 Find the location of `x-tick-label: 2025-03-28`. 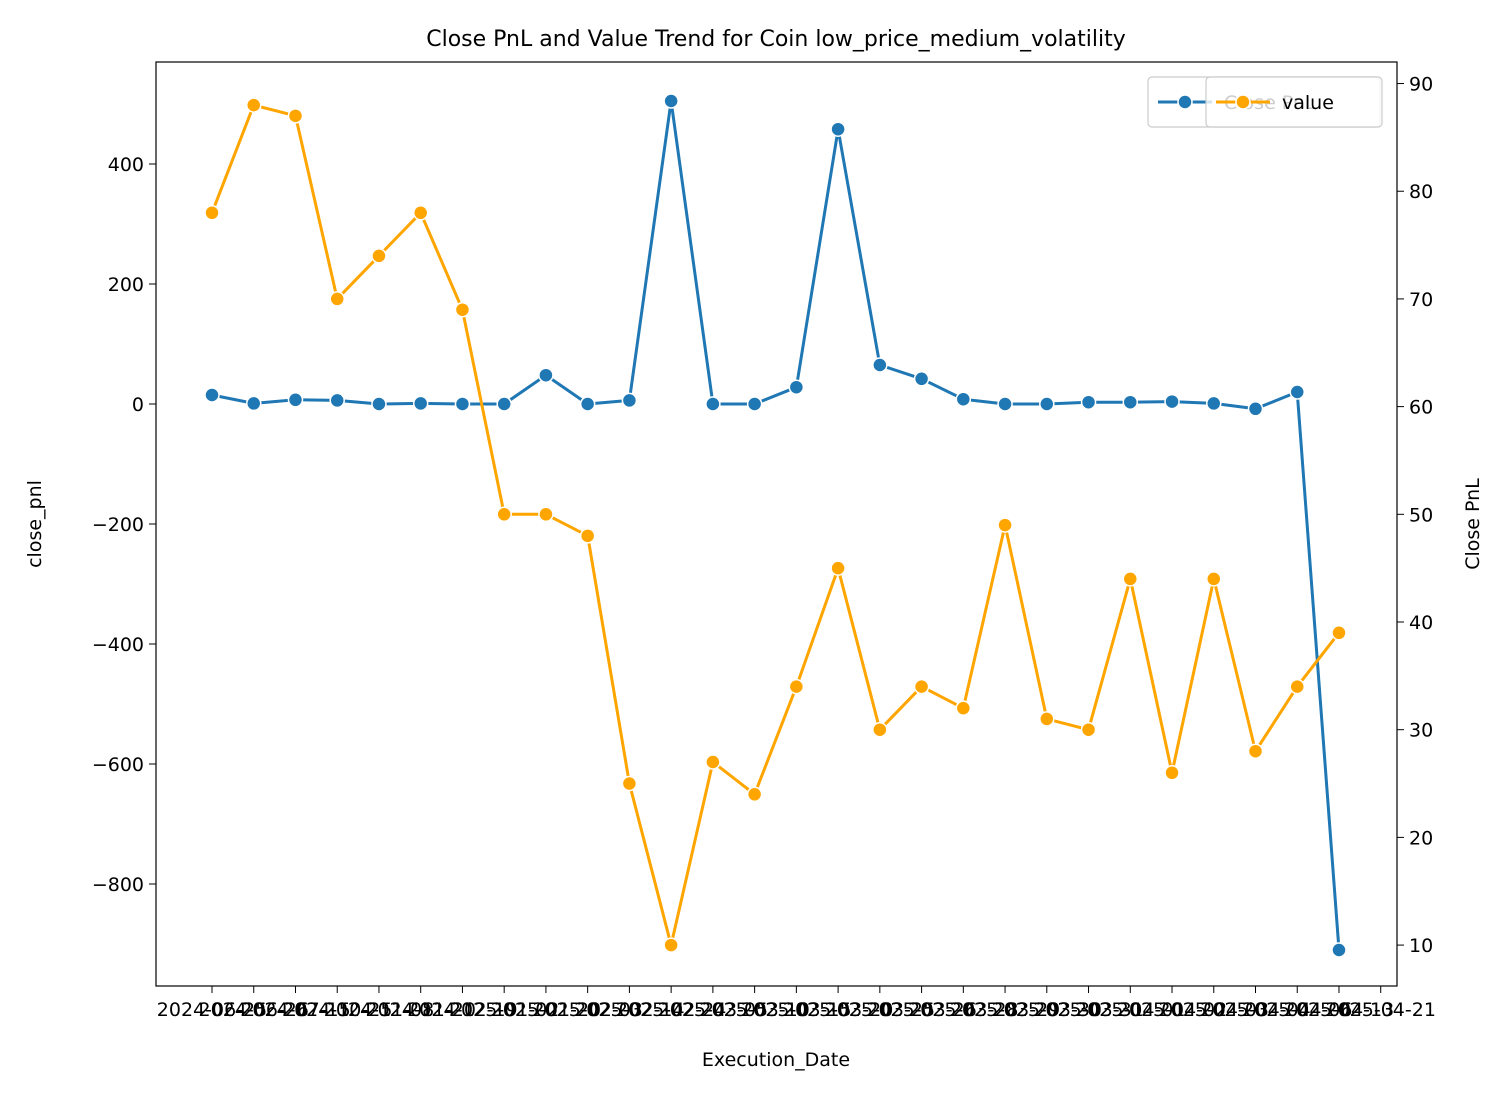

x-tick-label: 2025-03-28 is located at coordinates (963, 1010).